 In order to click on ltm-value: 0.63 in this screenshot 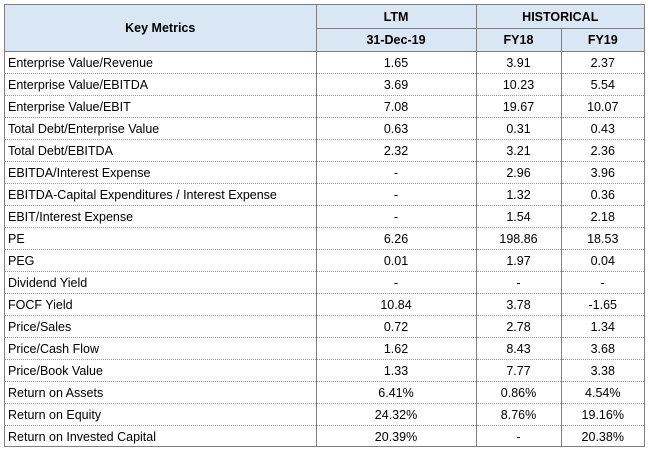, I will do `click(396, 128)`.